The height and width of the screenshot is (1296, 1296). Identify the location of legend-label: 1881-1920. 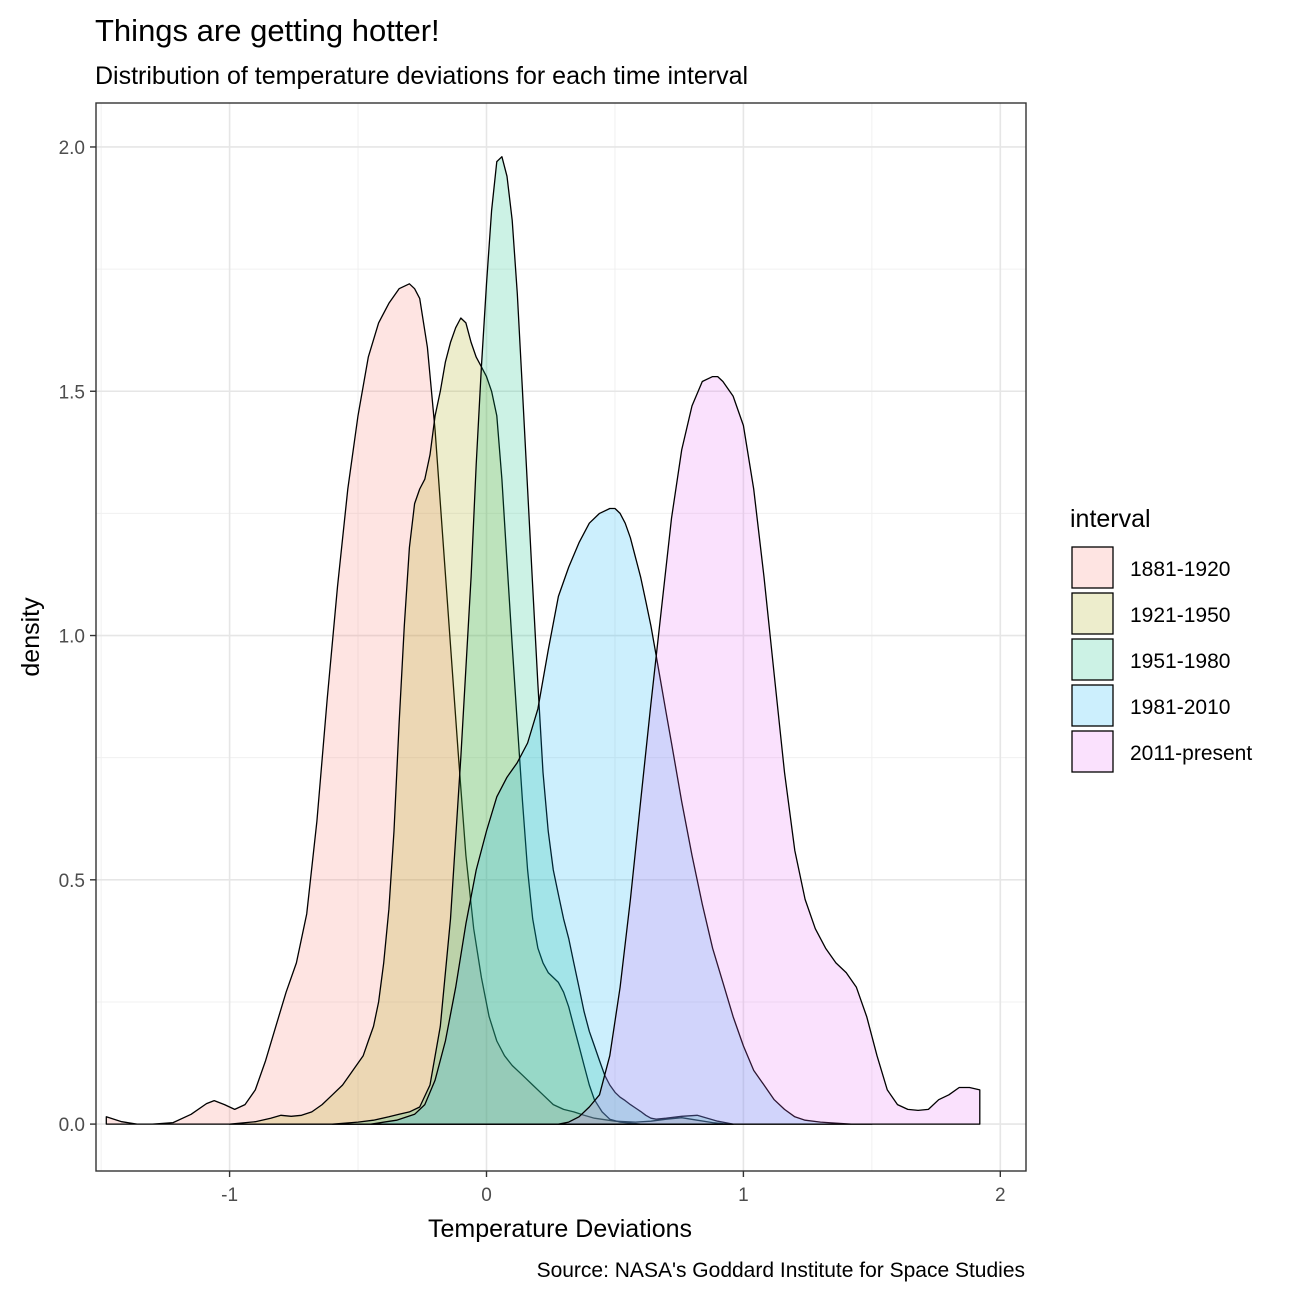
(1180, 569).